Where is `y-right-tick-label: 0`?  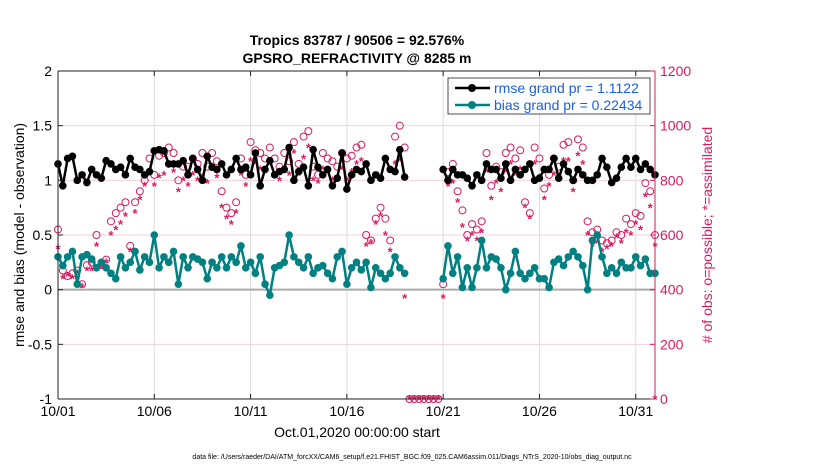 y-right-tick-label: 0 is located at coordinates (664, 399).